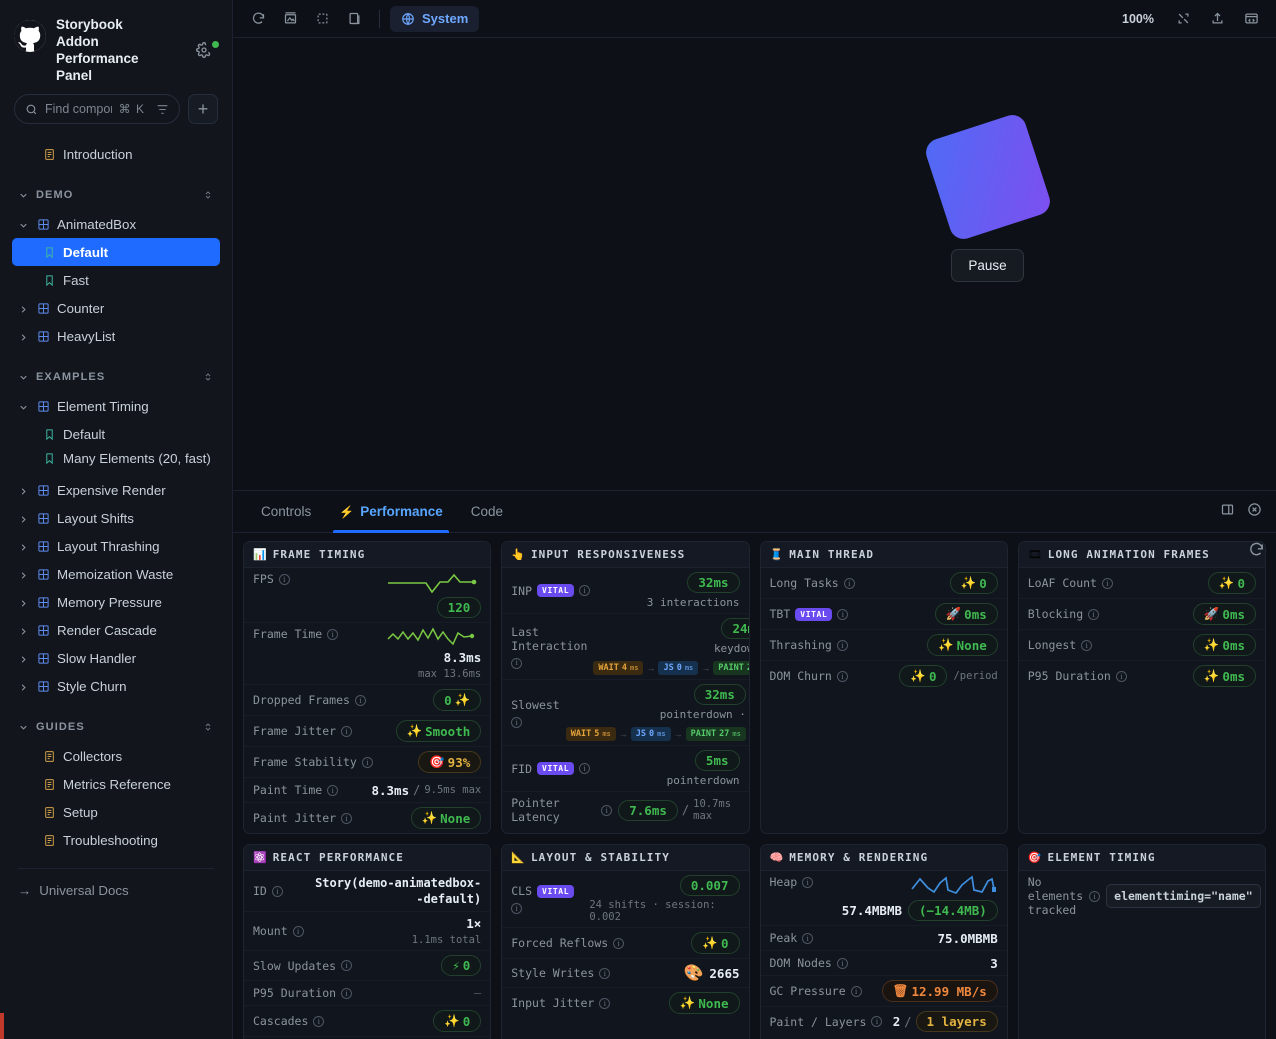 This screenshot has width=1276, height=1039. I want to click on sidebar-item-slow-handler: Slow Handler, so click(116, 658).